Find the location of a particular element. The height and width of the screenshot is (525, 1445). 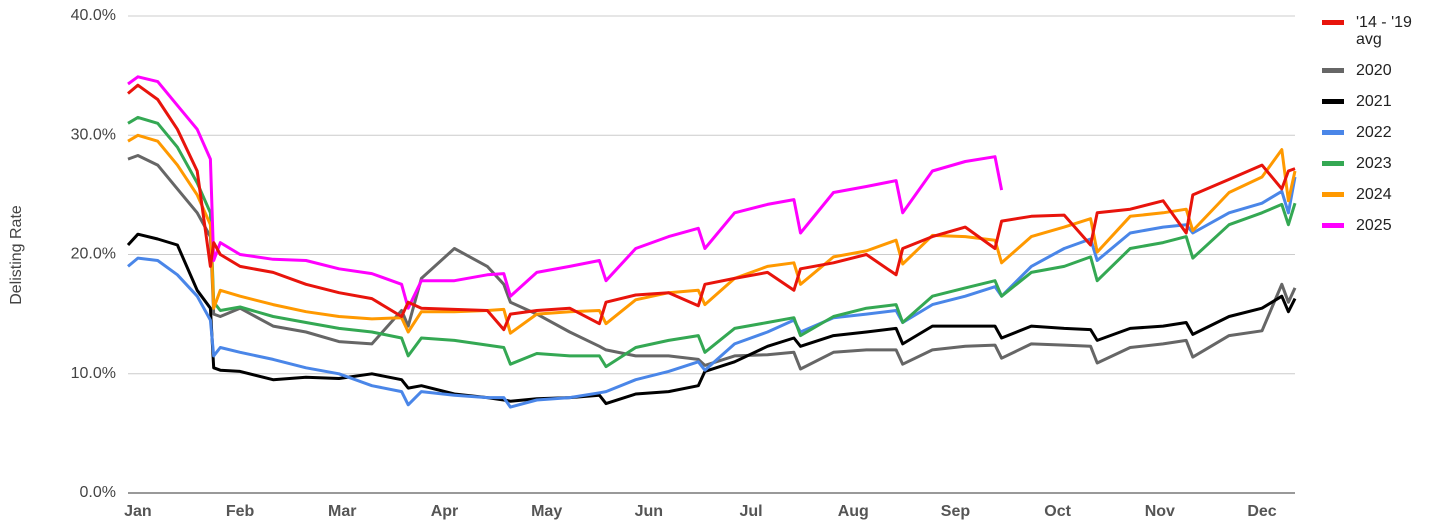

legend-item: '14 - '19 avg is located at coordinates (1377, 31).